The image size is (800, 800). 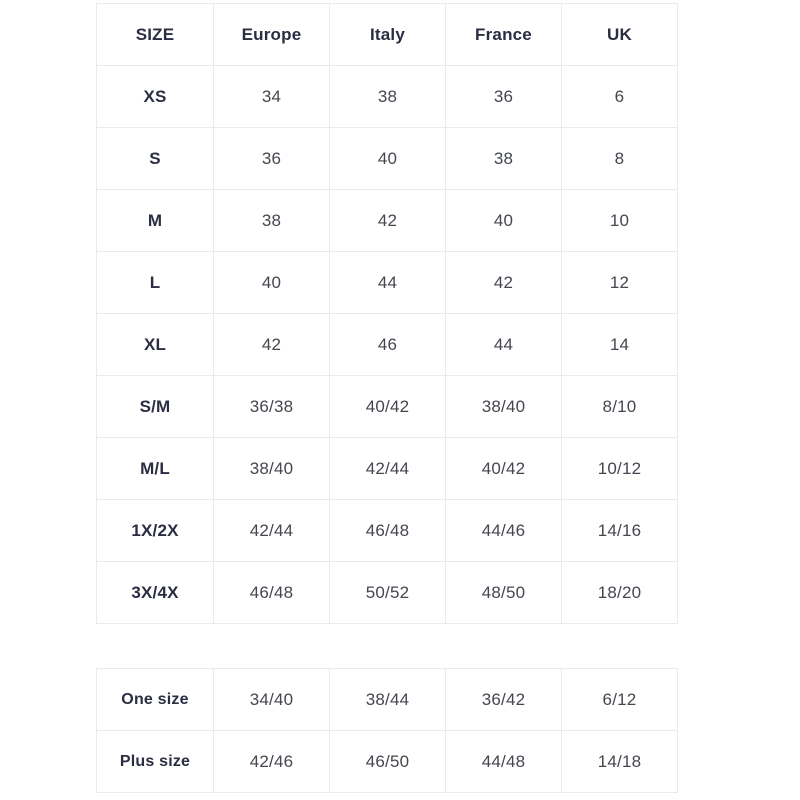 I want to click on uk-value-cell: 18/20, so click(x=619, y=592).